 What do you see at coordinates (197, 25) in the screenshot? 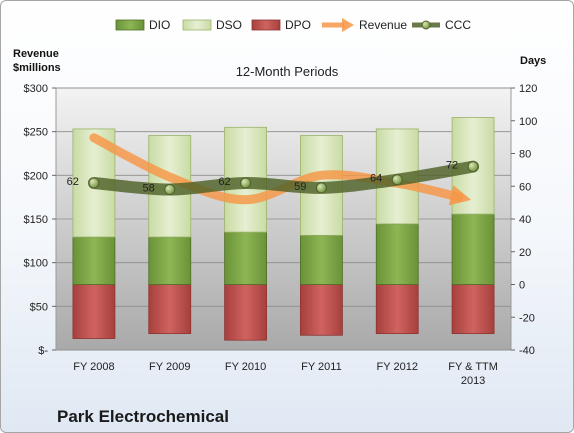
I see `legend-swatch-dso` at bounding box center [197, 25].